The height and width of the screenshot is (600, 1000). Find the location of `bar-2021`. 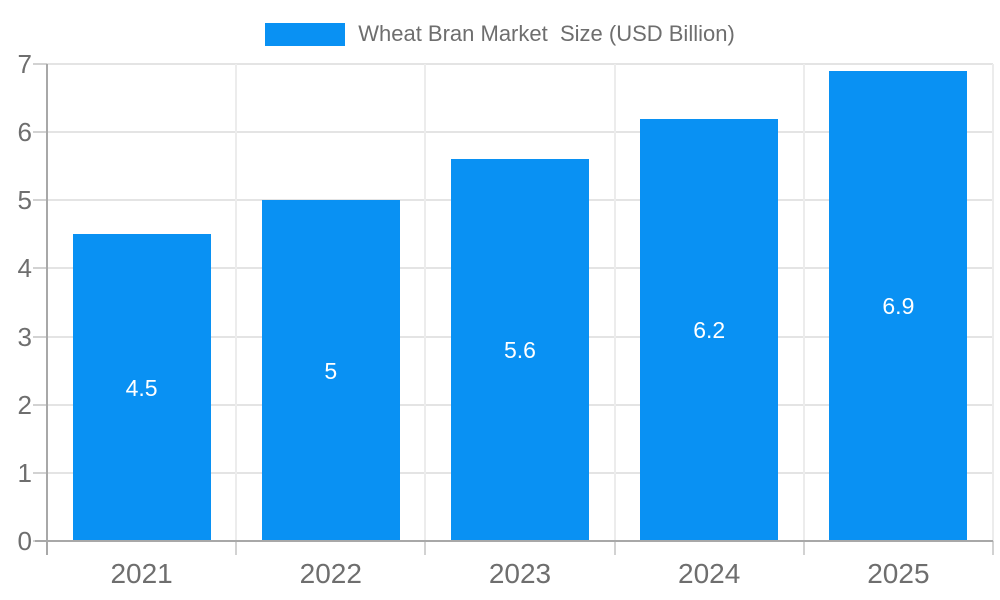

bar-2021 is located at coordinates (141, 387).